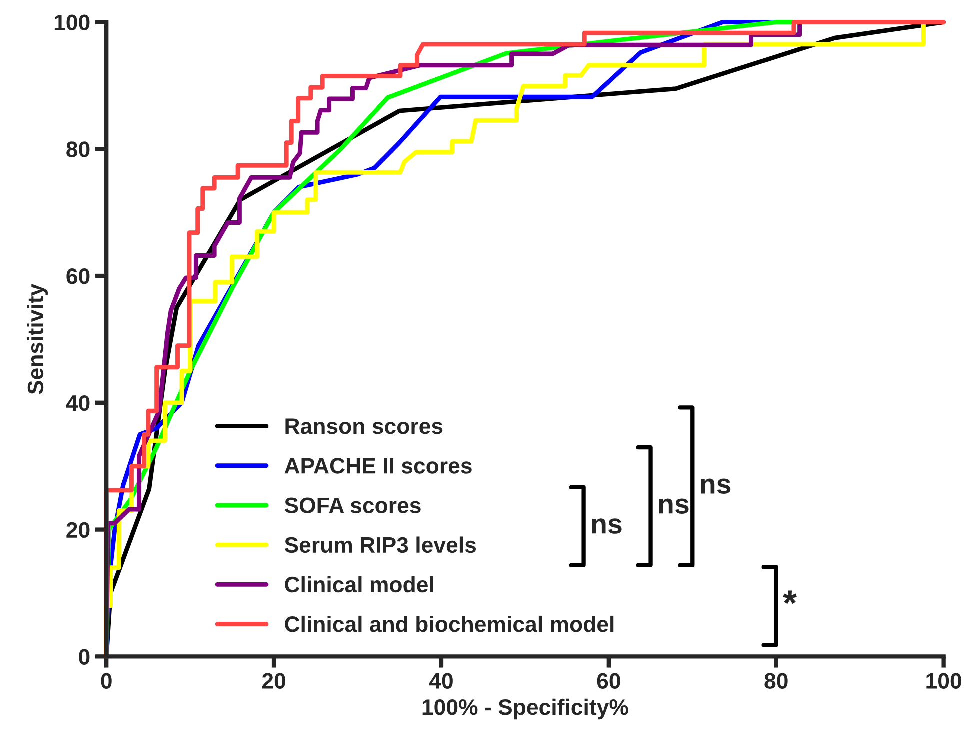 Image resolution: width=969 pixels, height=742 pixels. What do you see at coordinates (78, 403) in the screenshot?
I see `y-tick-label: 40` at bounding box center [78, 403].